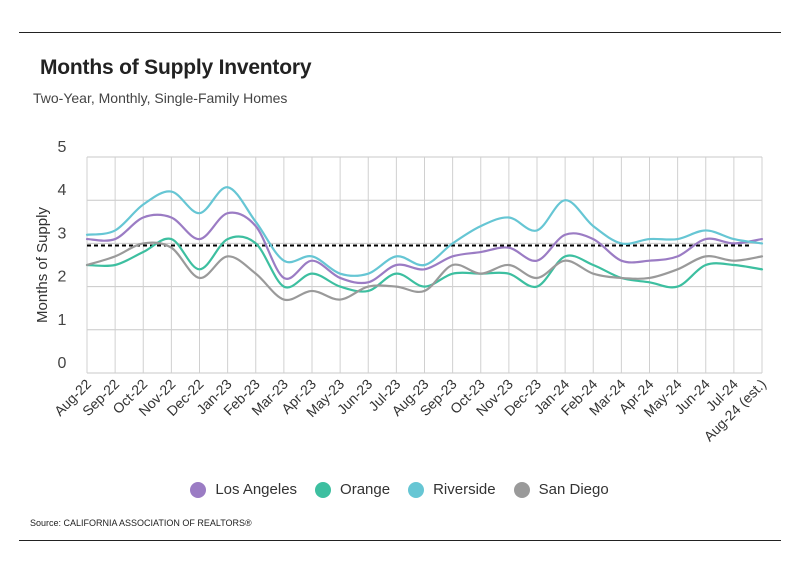 Image resolution: width=799 pixels, height=575 pixels. What do you see at coordinates (424, 264) in the screenshot?
I see `series-line-orange` at bounding box center [424, 264].